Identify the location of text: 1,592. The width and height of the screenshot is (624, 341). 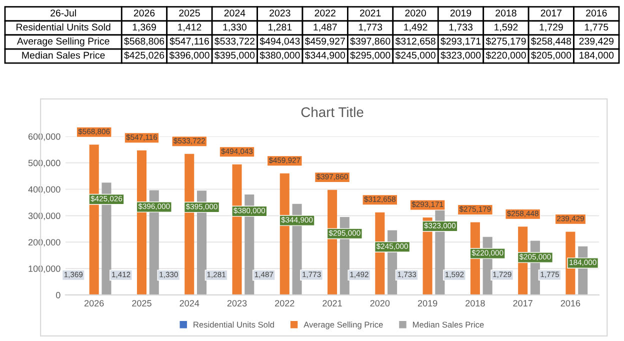
(506, 28).